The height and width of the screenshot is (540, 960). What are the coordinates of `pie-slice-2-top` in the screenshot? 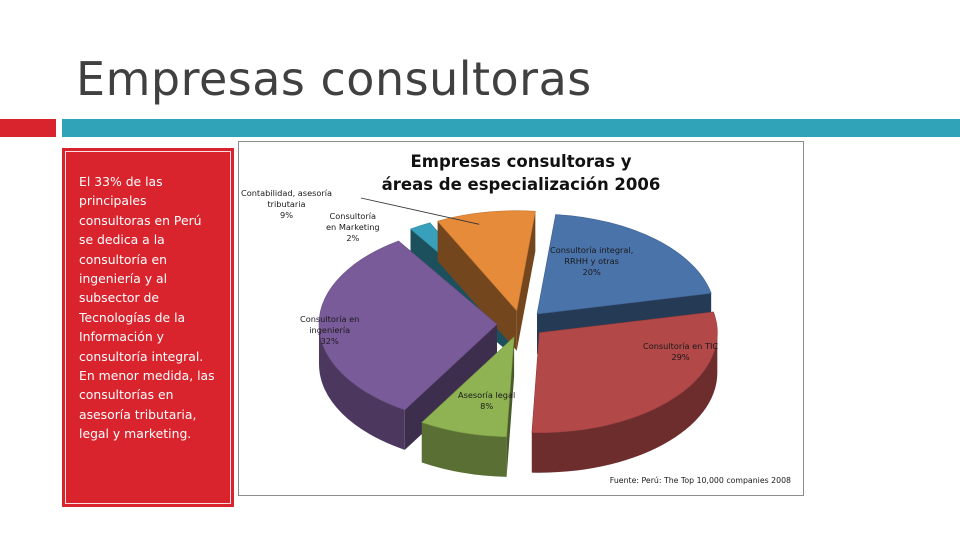 It's located at (468, 387).